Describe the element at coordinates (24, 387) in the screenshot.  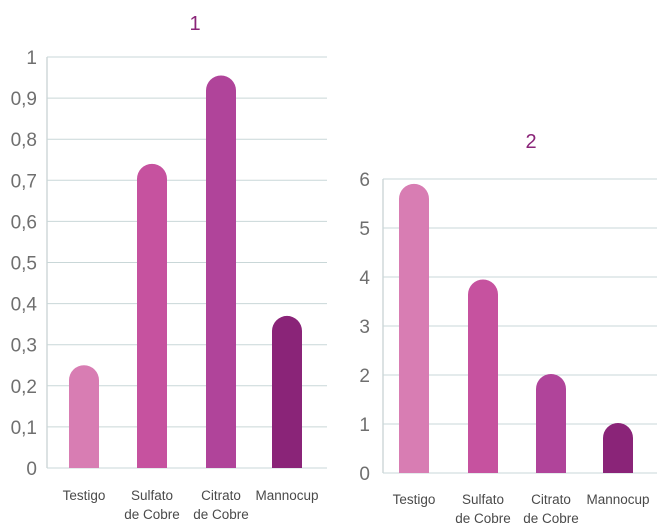
I see `chart-1-y-tick-label: 0,2` at that location.